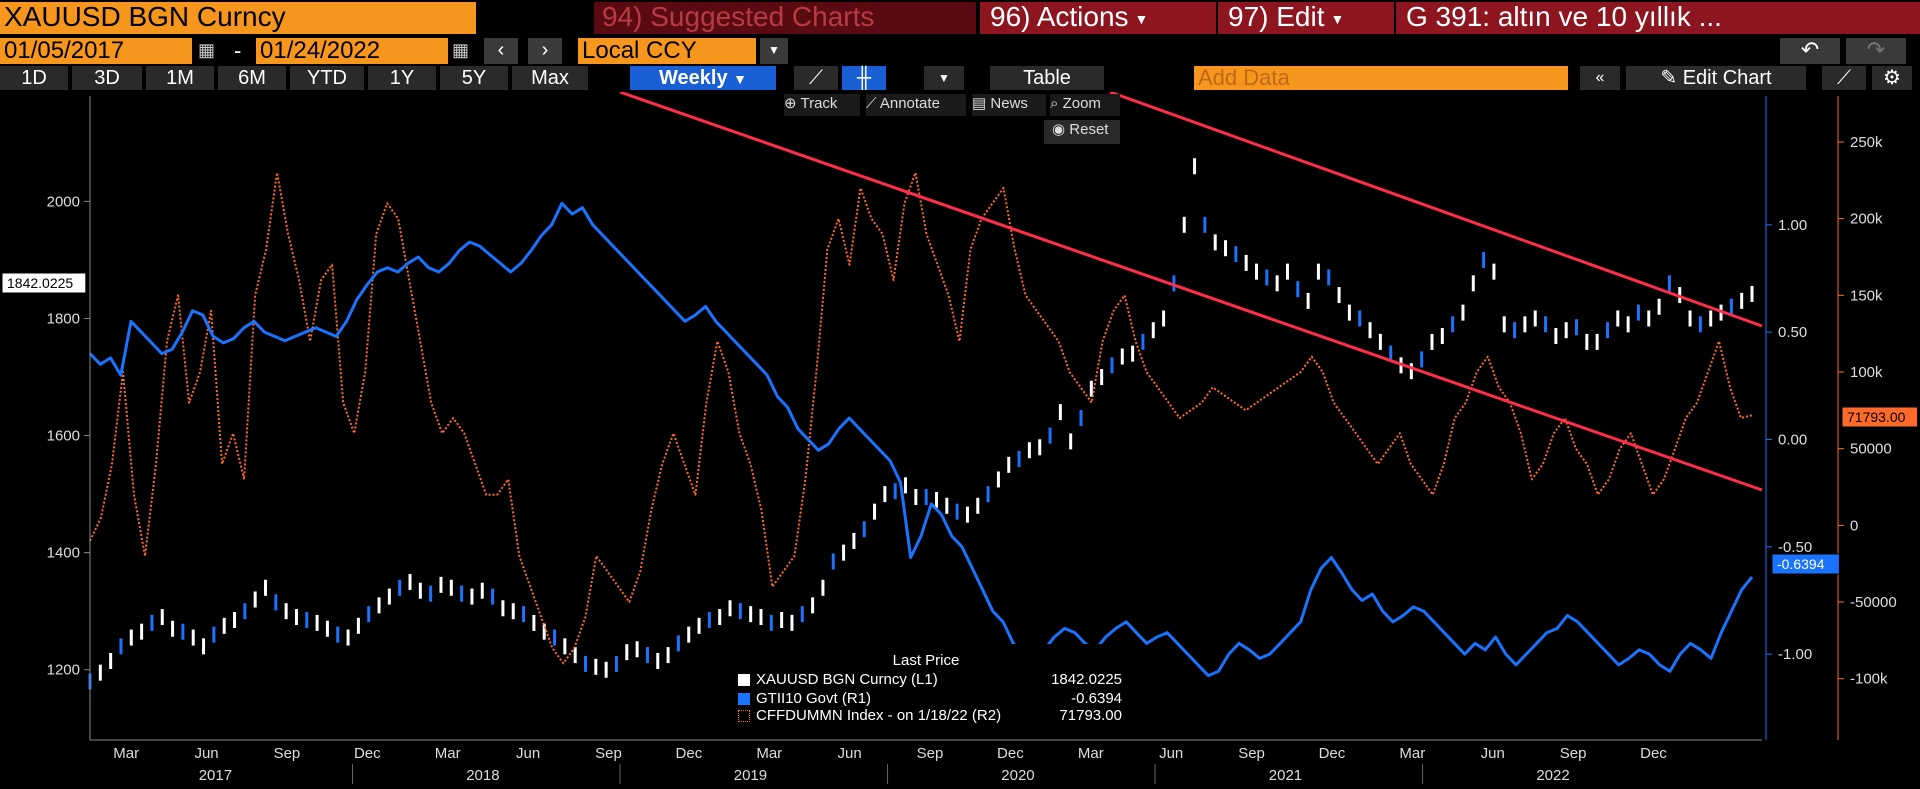 The width and height of the screenshot is (1920, 789). What do you see at coordinates (816, 78) in the screenshot?
I see `line-chart-icon: ⟋` at bounding box center [816, 78].